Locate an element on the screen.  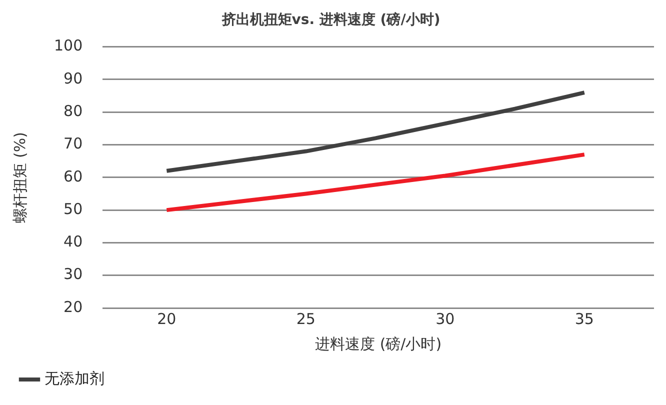
legend-label: 无添加剂 is located at coordinates (74, 378).